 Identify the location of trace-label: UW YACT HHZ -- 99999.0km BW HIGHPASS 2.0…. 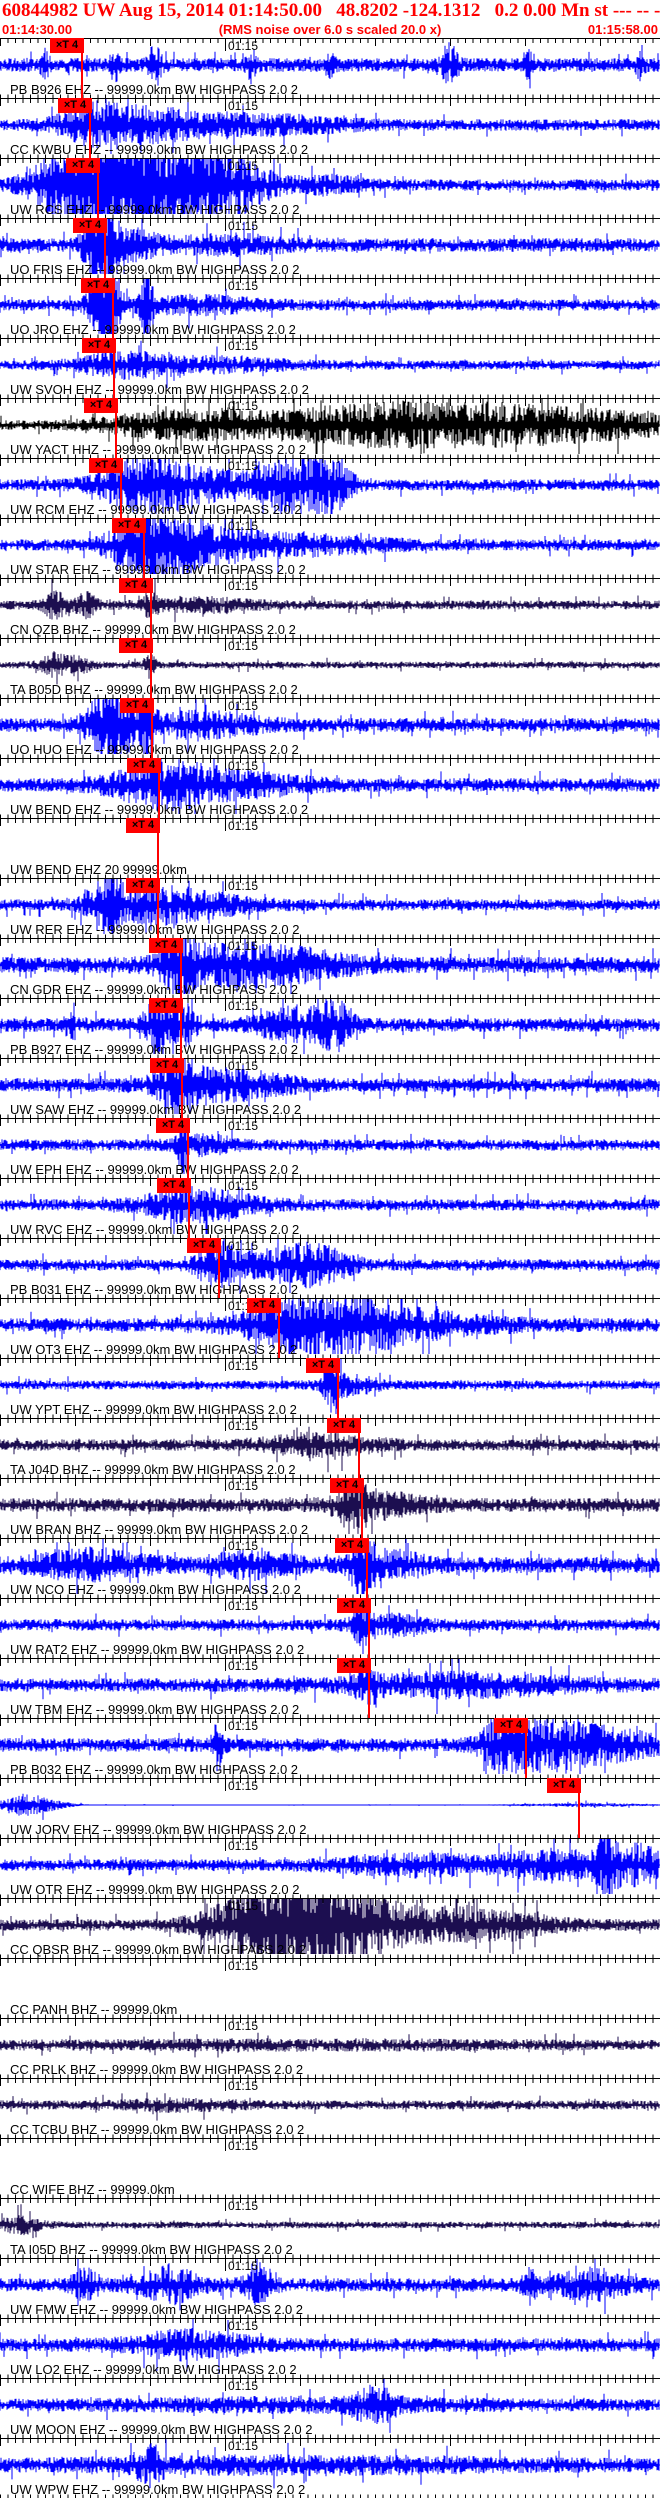
(158, 449).